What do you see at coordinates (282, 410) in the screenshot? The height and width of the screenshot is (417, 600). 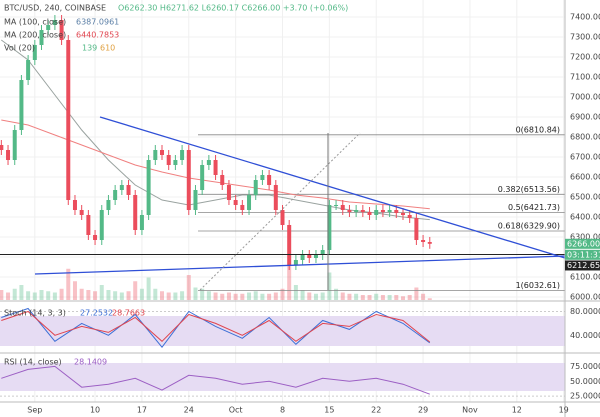 I see `x-tick-label: 8` at bounding box center [282, 410].